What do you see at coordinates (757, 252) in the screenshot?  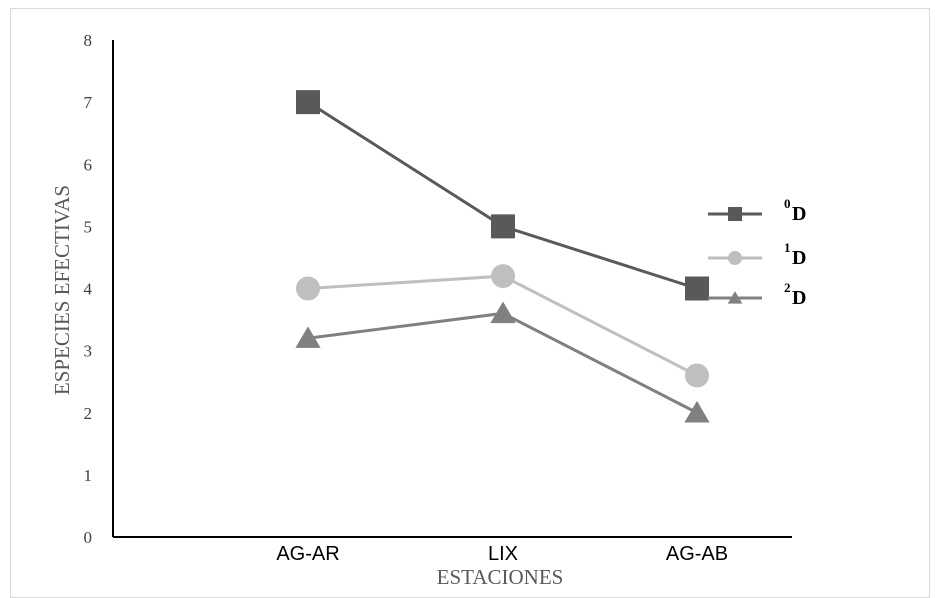 I see `legend: 0 D1 D2 D` at bounding box center [757, 252].